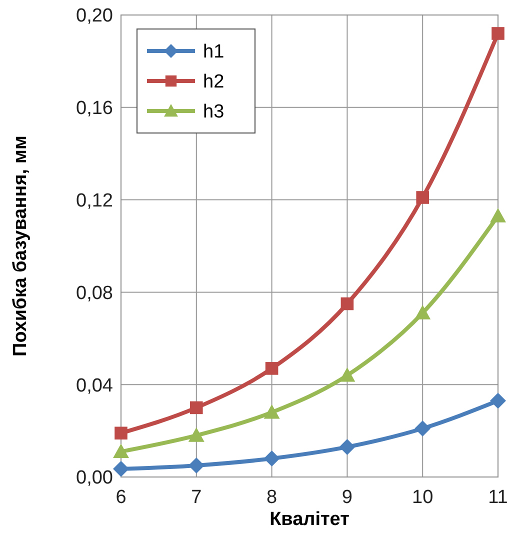  What do you see at coordinates (213, 82) in the screenshot?
I see `legend-label: h2` at bounding box center [213, 82].